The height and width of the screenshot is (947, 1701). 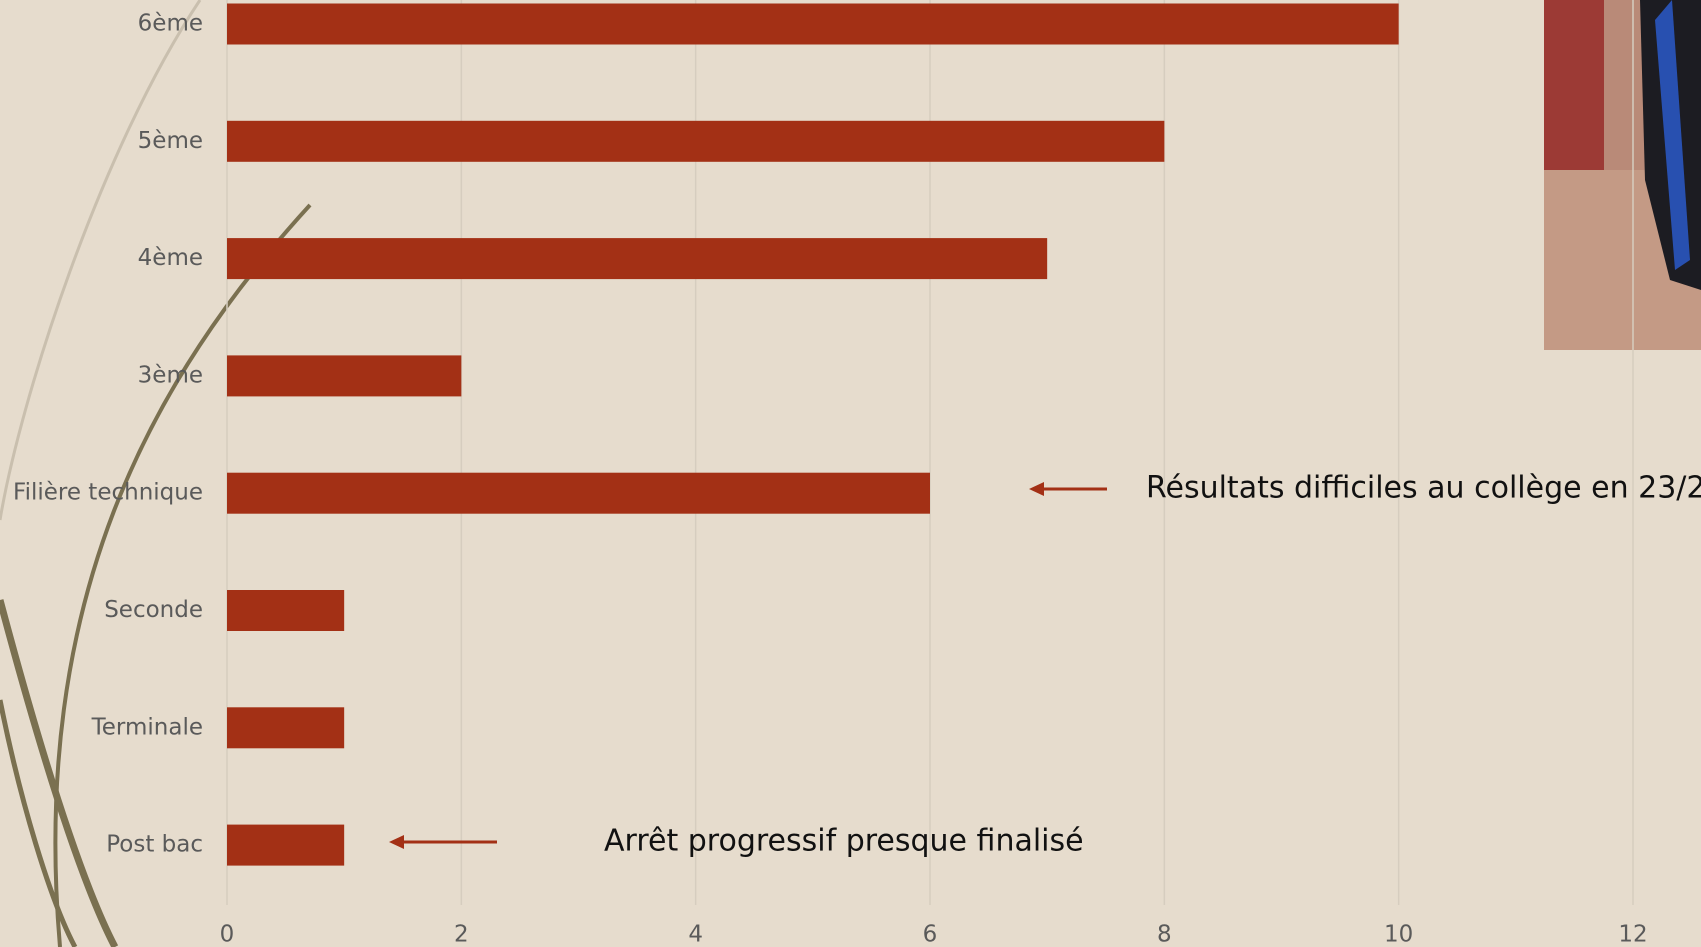 What do you see at coordinates (108, 493) in the screenshot?
I see `y-tick-label: Filière technique` at bounding box center [108, 493].